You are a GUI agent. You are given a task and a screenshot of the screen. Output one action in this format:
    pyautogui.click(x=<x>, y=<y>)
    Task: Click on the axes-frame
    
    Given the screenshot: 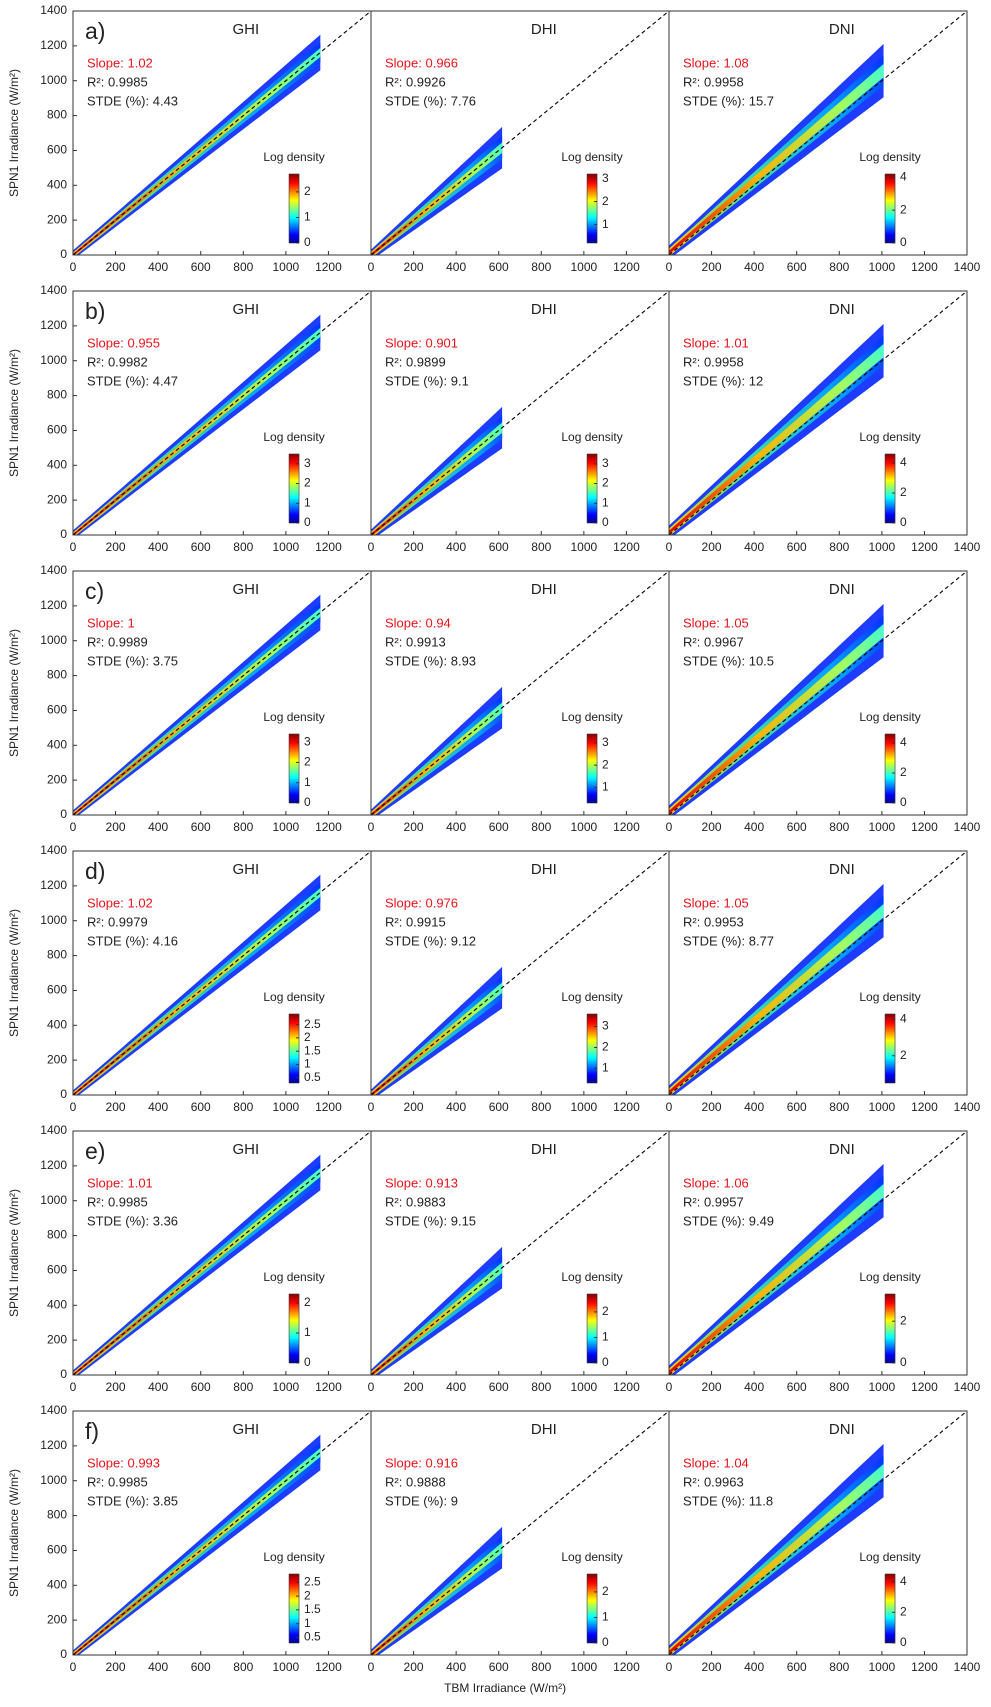 What is the action you would take?
    pyautogui.click(x=818, y=133)
    